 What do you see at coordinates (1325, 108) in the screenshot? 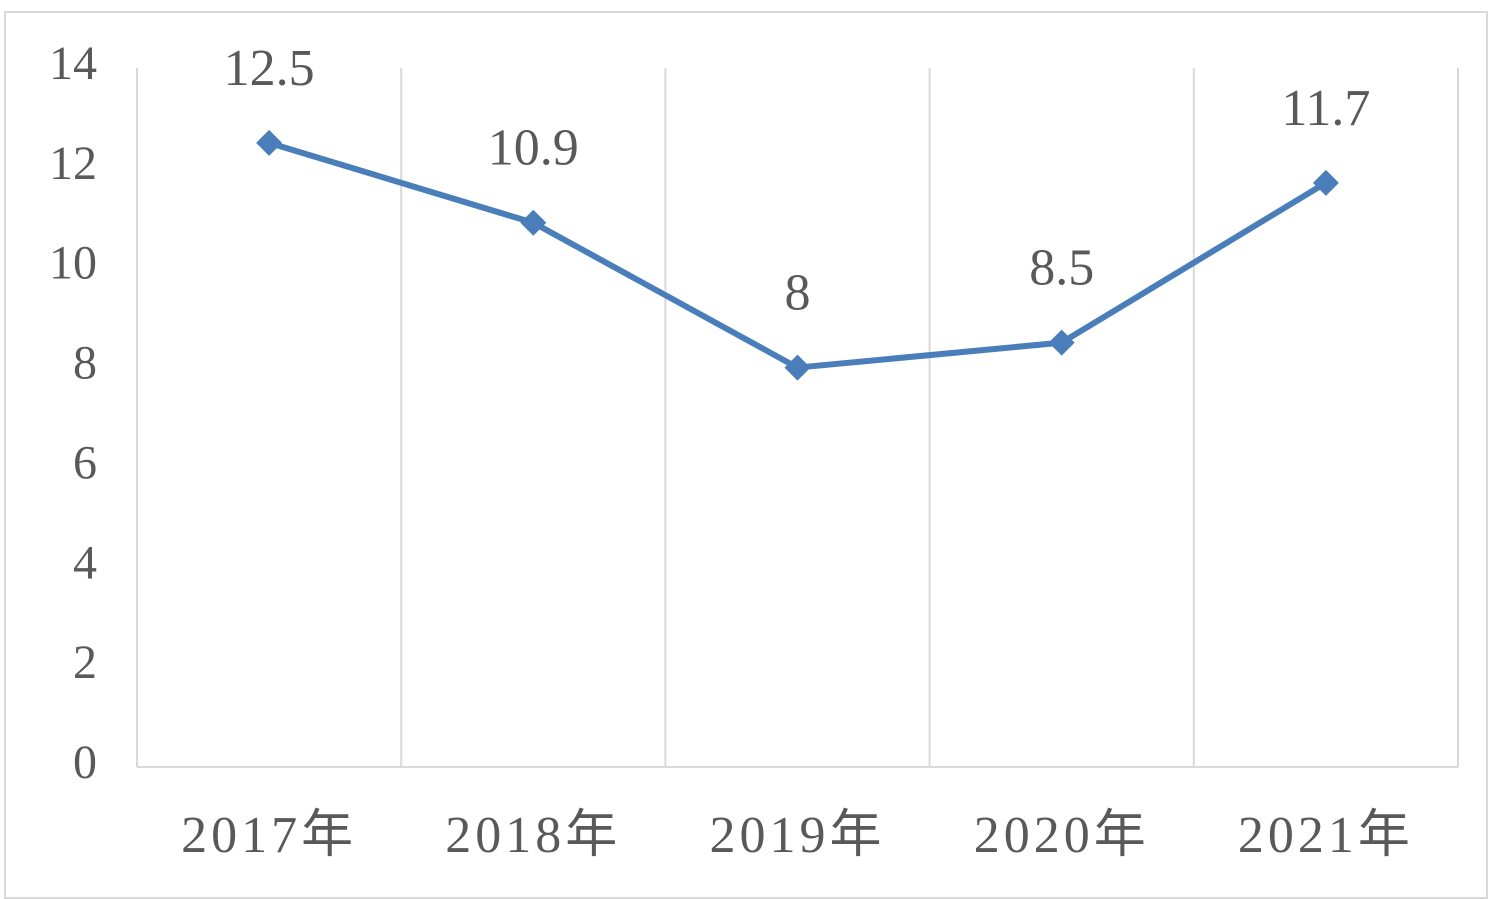
I see `data-label: 11.7` at bounding box center [1325, 108].